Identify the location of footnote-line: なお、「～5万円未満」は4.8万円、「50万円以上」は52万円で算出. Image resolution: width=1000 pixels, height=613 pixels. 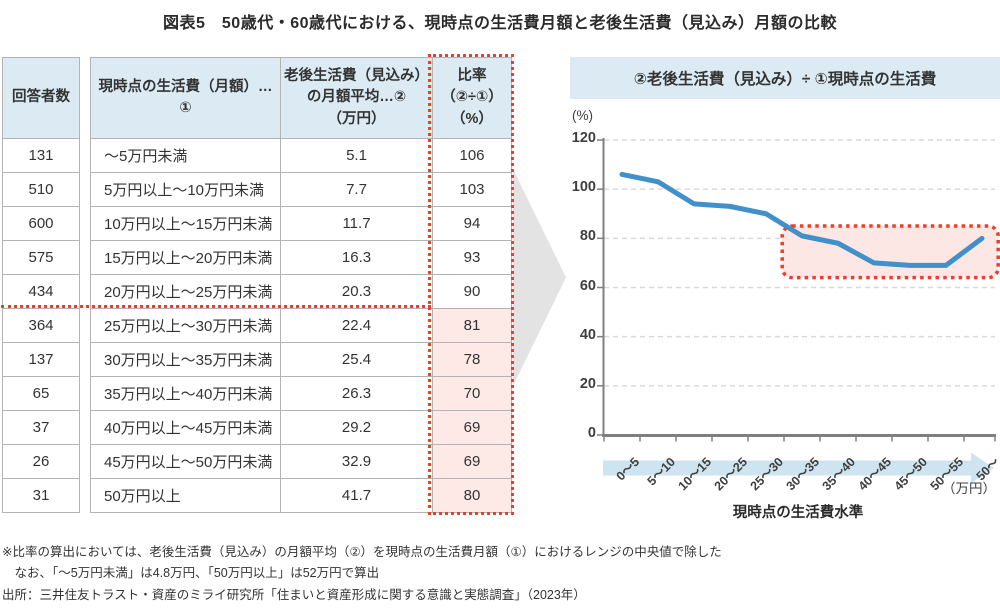
(191, 573).